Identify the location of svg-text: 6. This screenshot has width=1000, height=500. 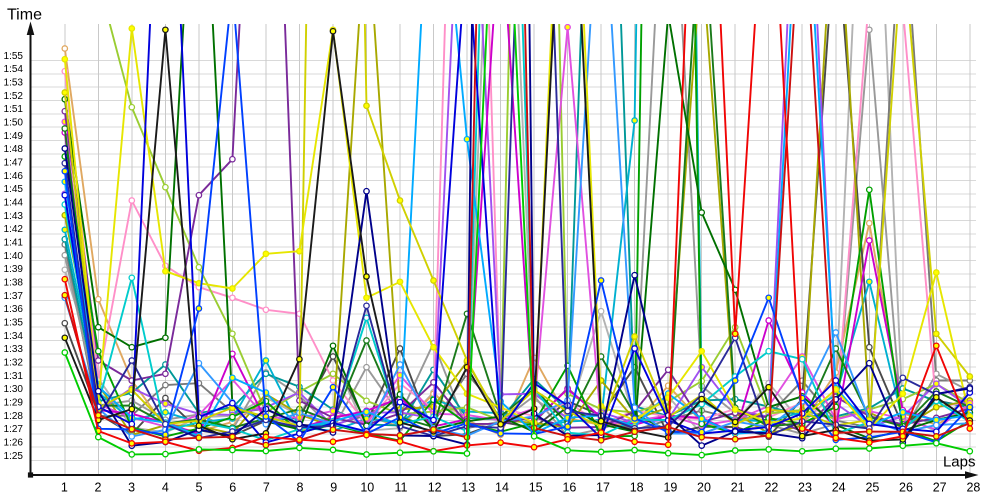
(232, 488).